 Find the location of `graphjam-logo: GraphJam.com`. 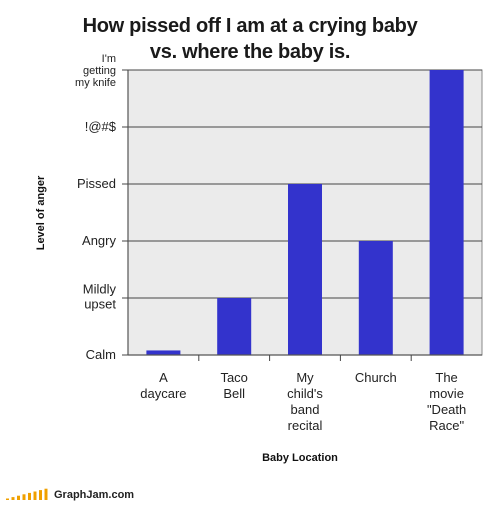

graphjam-logo: GraphJam.com is located at coordinates (70, 495).